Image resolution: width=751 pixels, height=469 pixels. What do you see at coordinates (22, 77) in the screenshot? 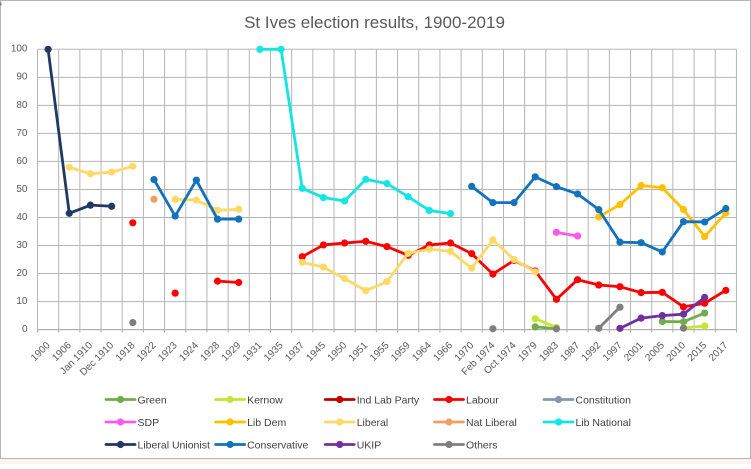
I see `svg-text: 90` at bounding box center [22, 77].